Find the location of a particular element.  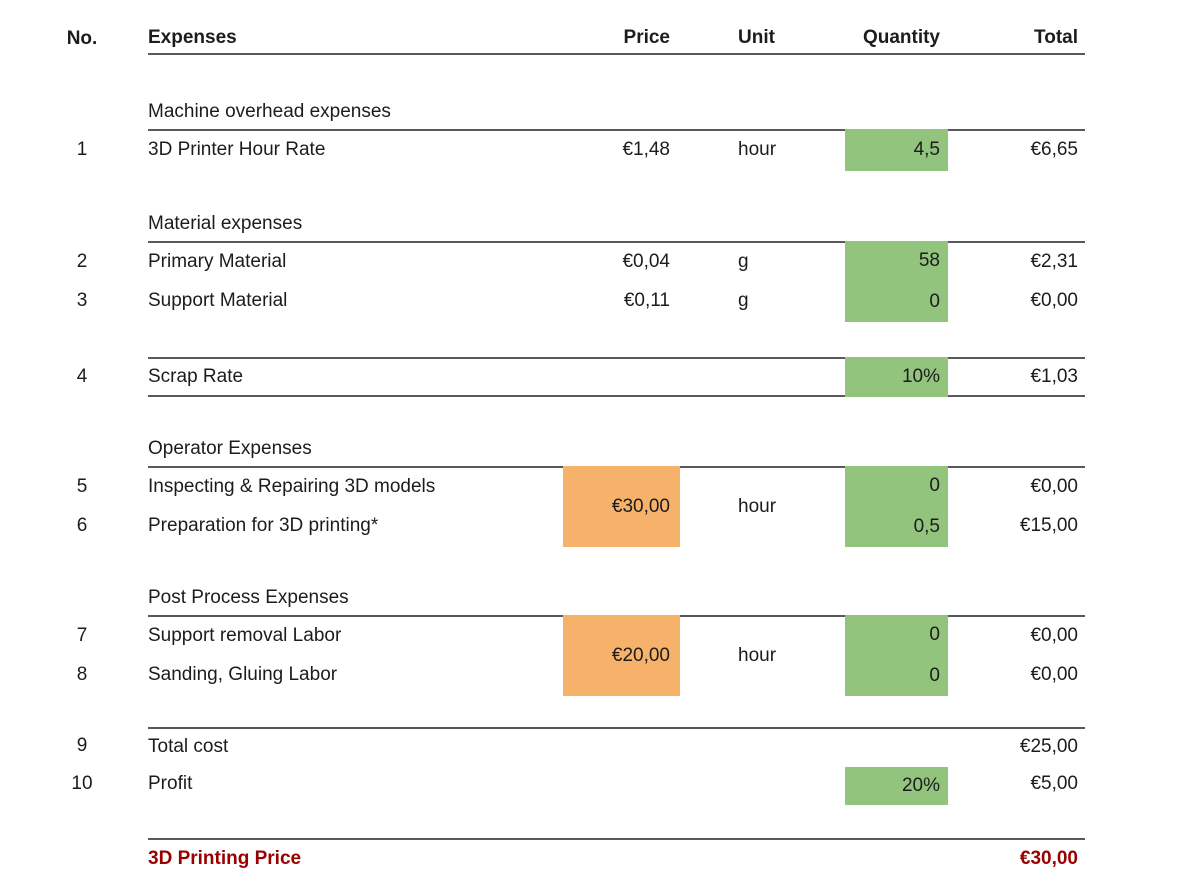

total-value: €2,31 is located at coordinates (1054, 262).